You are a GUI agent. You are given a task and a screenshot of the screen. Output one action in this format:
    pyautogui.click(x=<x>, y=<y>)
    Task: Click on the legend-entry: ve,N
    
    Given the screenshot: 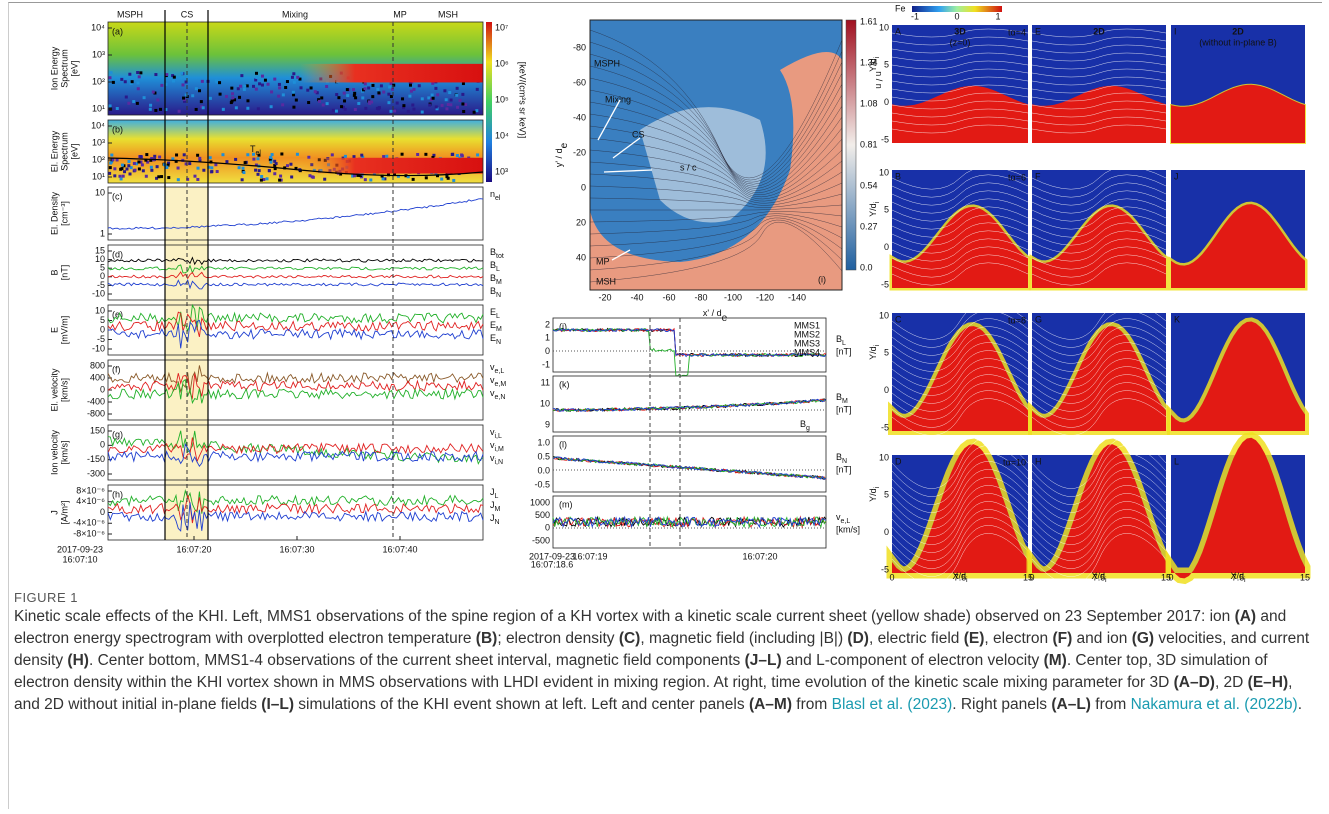 What is the action you would take?
    pyautogui.click(x=497, y=394)
    